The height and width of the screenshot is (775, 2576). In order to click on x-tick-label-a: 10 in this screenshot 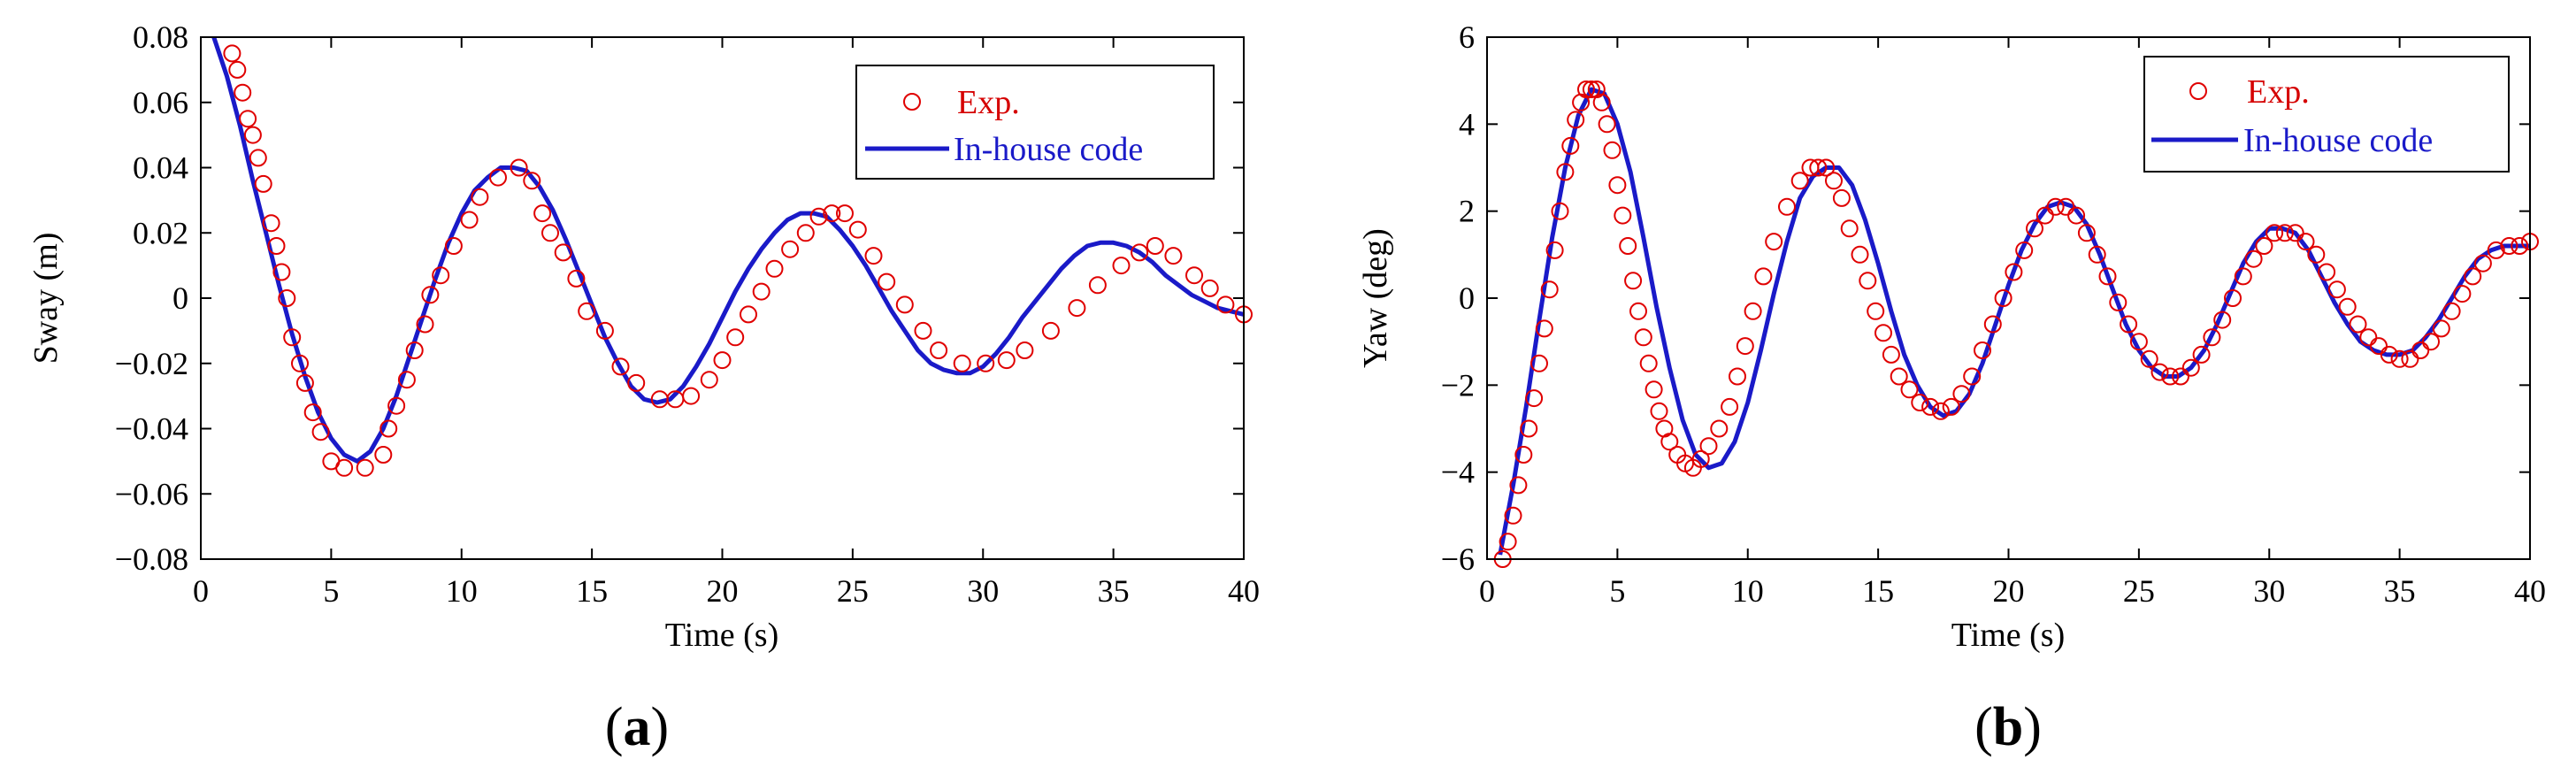, I will do `click(462, 591)`.